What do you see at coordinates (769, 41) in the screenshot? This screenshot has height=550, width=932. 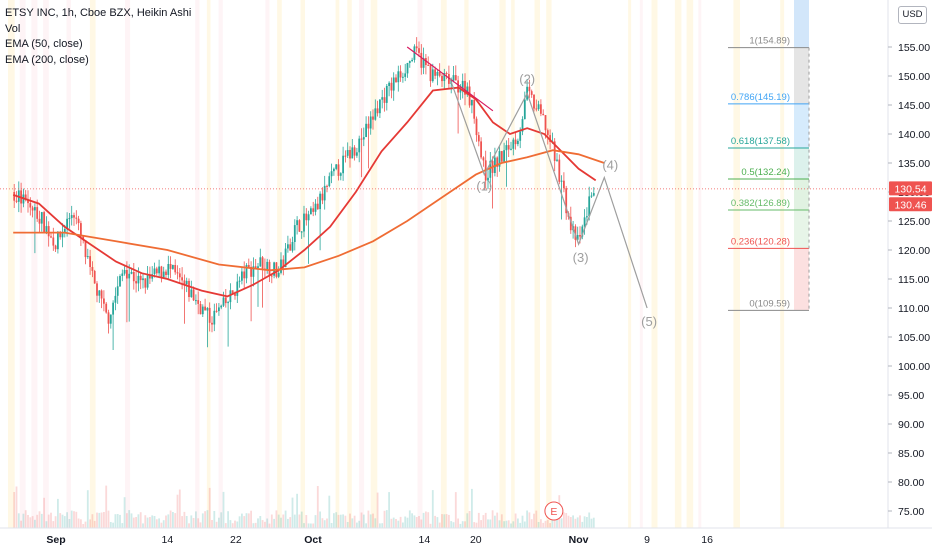 I see `fib-level-label: 1(154.89)` at bounding box center [769, 41].